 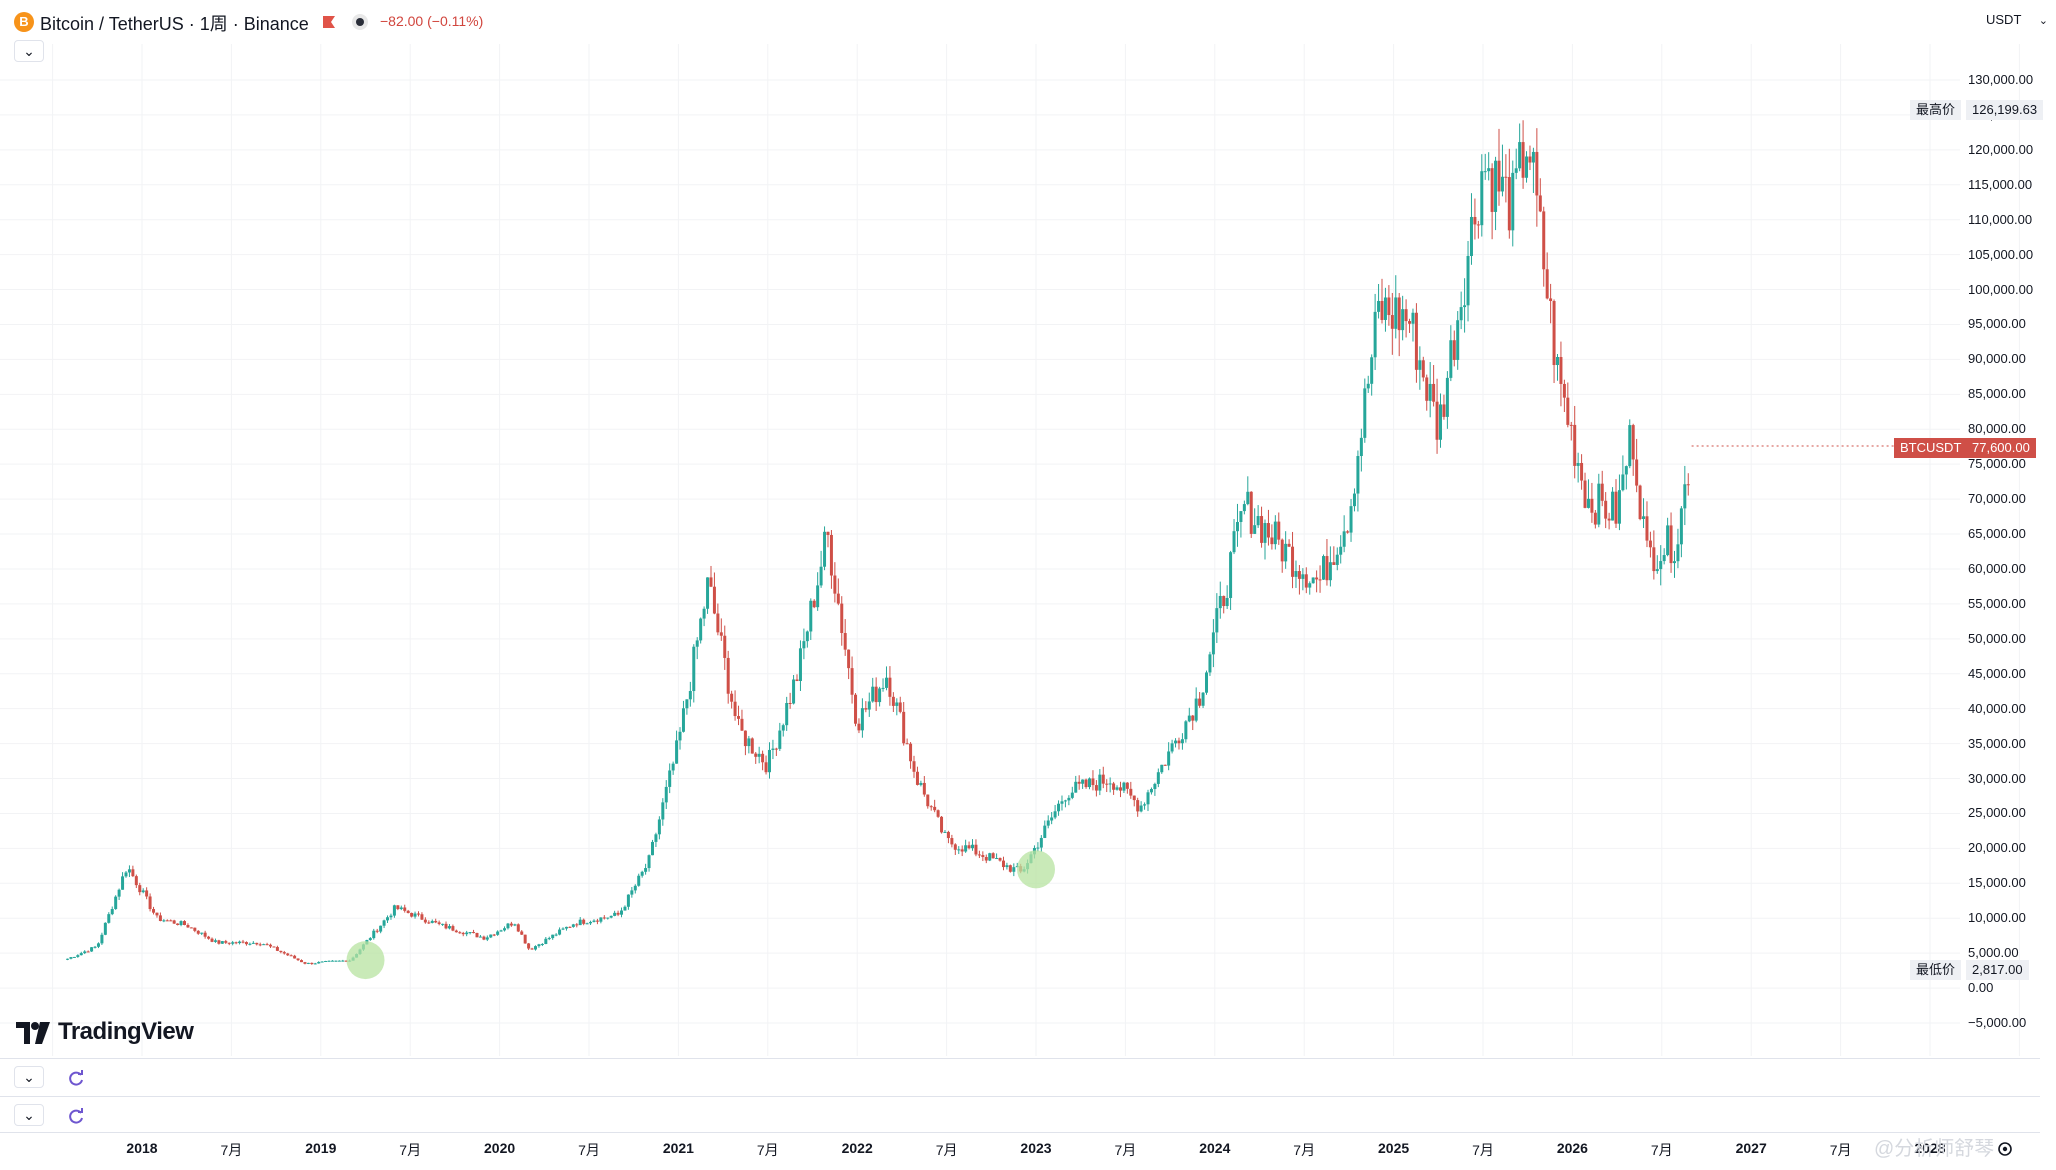 What do you see at coordinates (2005, 1149) in the screenshot?
I see `gear-icon` at bounding box center [2005, 1149].